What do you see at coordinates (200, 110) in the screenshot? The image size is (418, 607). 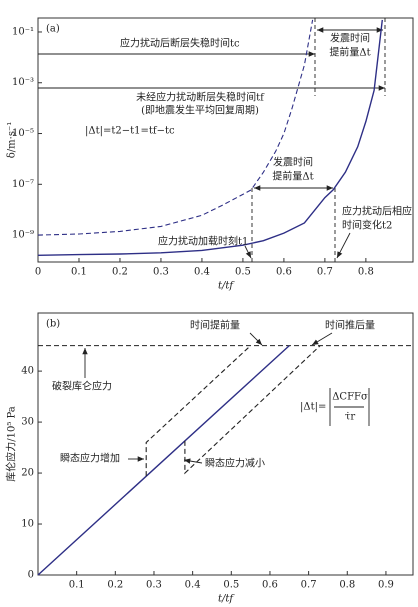 I see `annotation: (即地震发生平均回复周期)` at bounding box center [200, 110].